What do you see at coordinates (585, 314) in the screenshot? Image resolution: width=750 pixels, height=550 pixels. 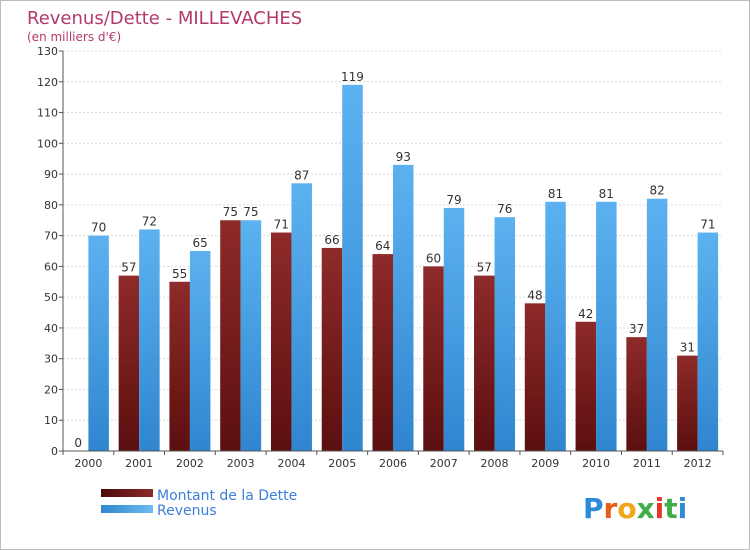 I see `data-label: 42` at bounding box center [585, 314].